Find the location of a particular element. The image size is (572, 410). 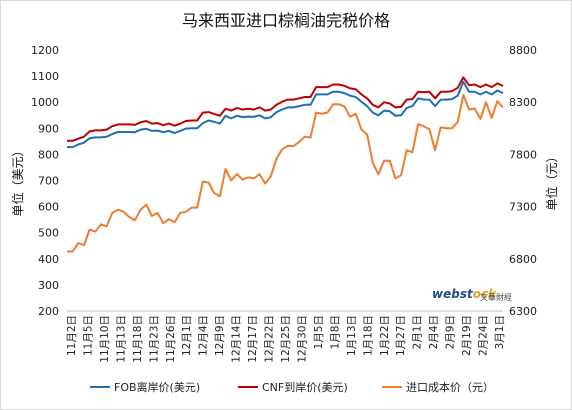

x-tick-label: 11月18日 is located at coordinates (138, 339).